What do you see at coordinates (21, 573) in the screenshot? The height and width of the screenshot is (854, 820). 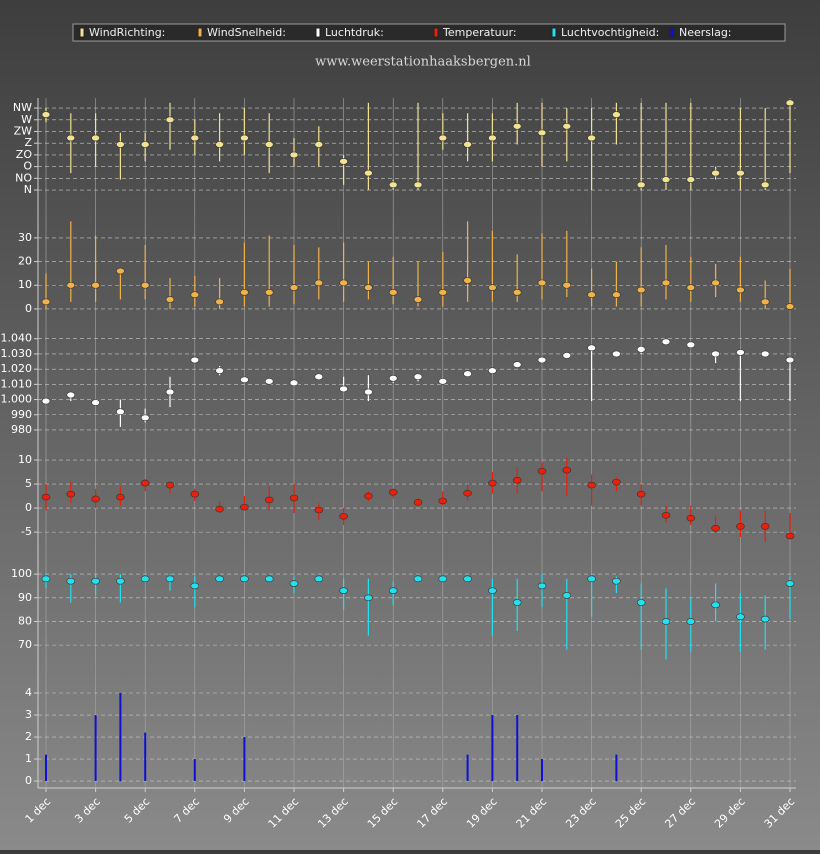 I see `y-tick-label: 100` at bounding box center [21, 573].